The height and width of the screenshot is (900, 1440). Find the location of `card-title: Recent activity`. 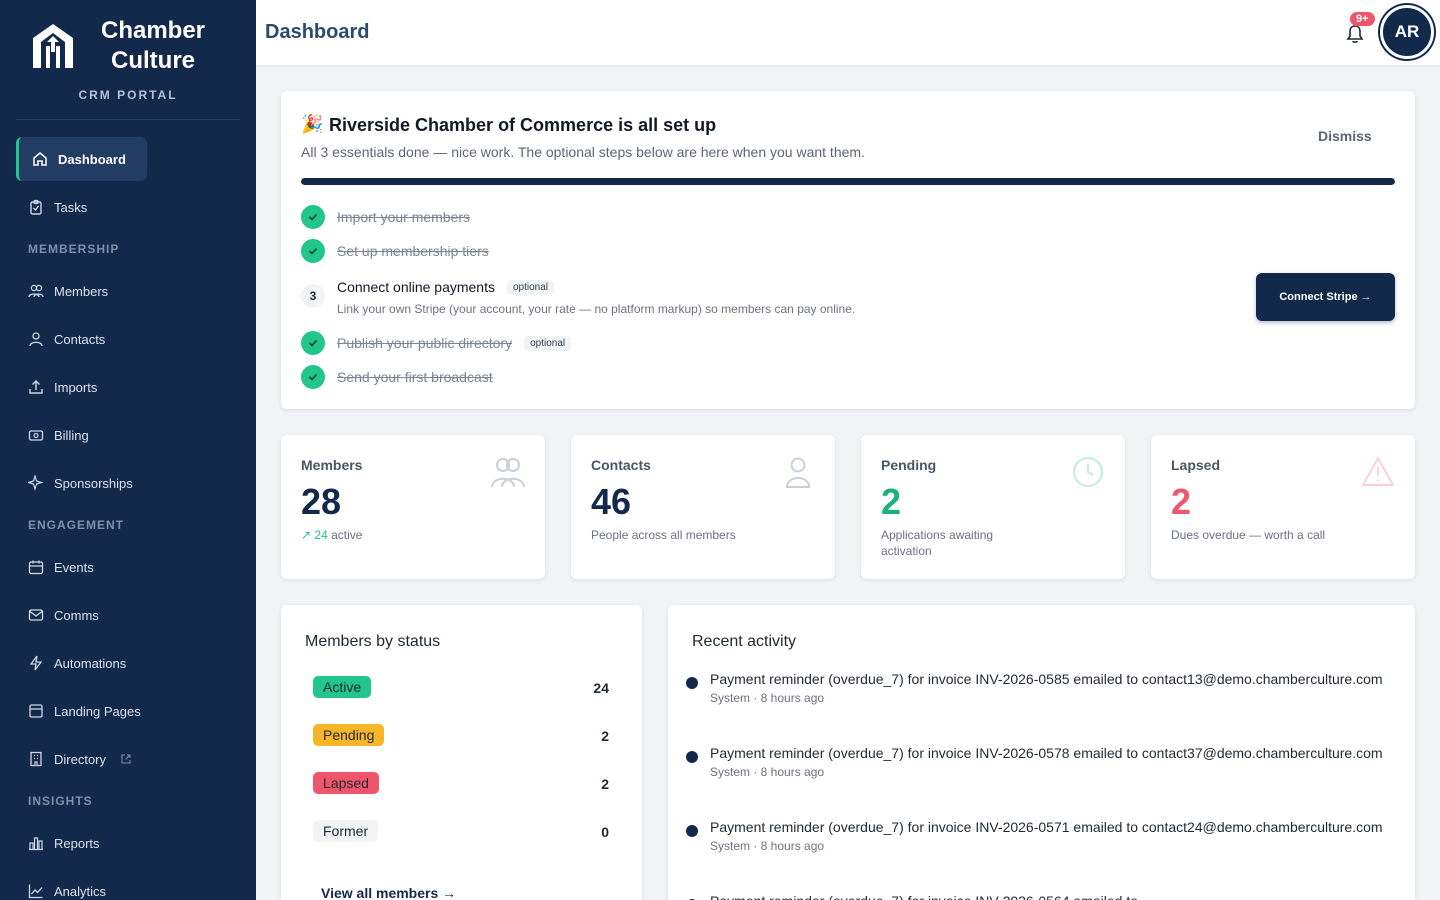

card-title: Recent activity is located at coordinates (744, 641).